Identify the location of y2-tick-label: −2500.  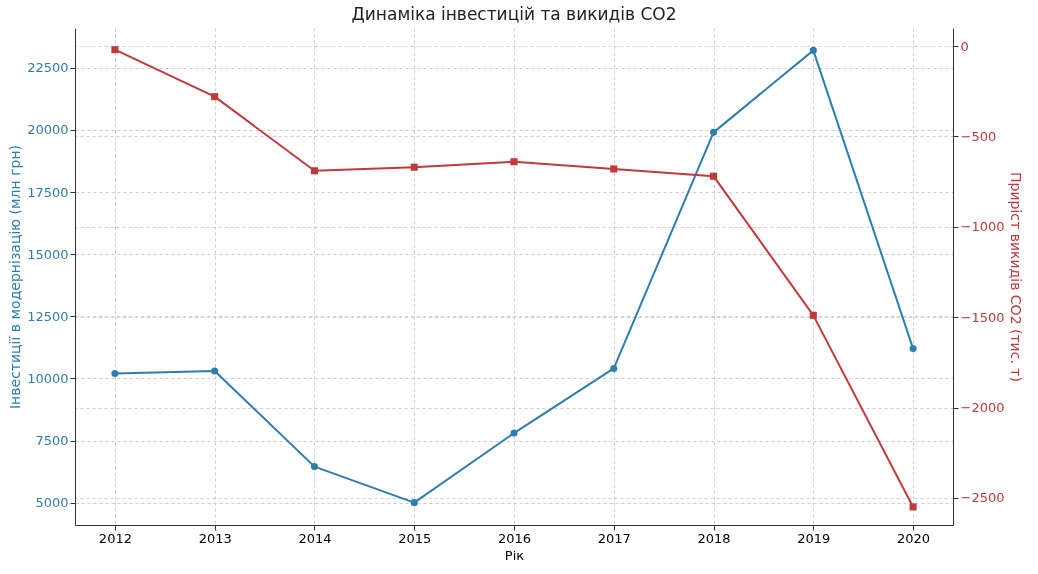
(982, 498).